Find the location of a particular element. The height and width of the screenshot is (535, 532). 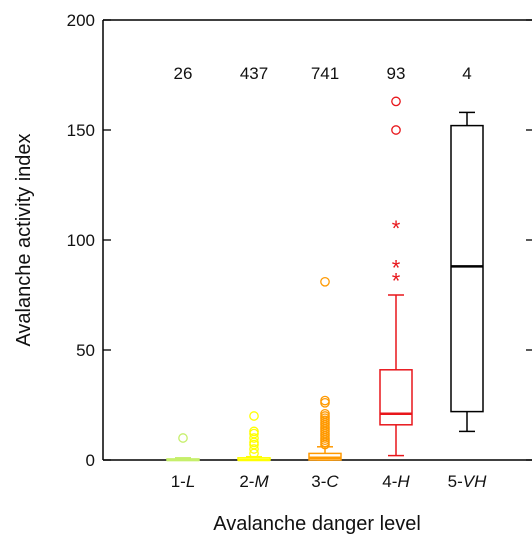

category-label: 1-L is located at coordinates (183, 481).